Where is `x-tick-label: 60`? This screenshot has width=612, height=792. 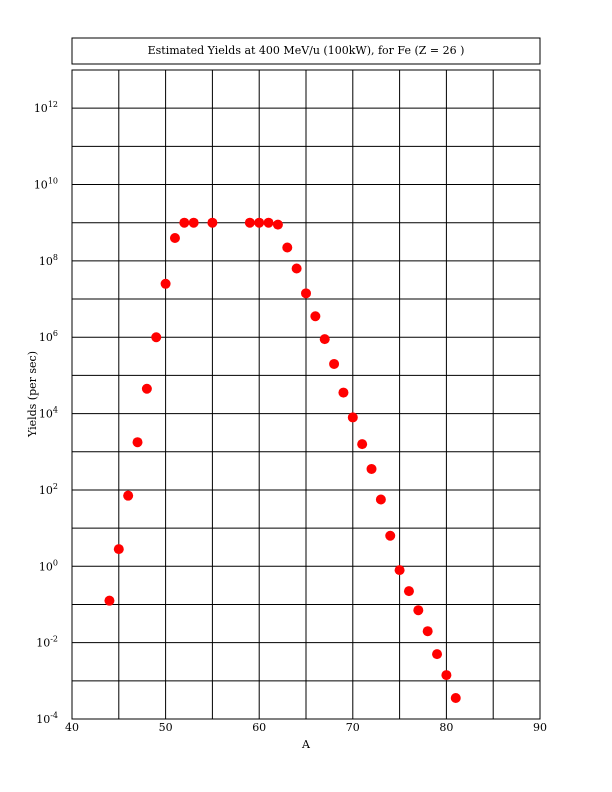
x-tick-label: 60 is located at coordinates (259, 727).